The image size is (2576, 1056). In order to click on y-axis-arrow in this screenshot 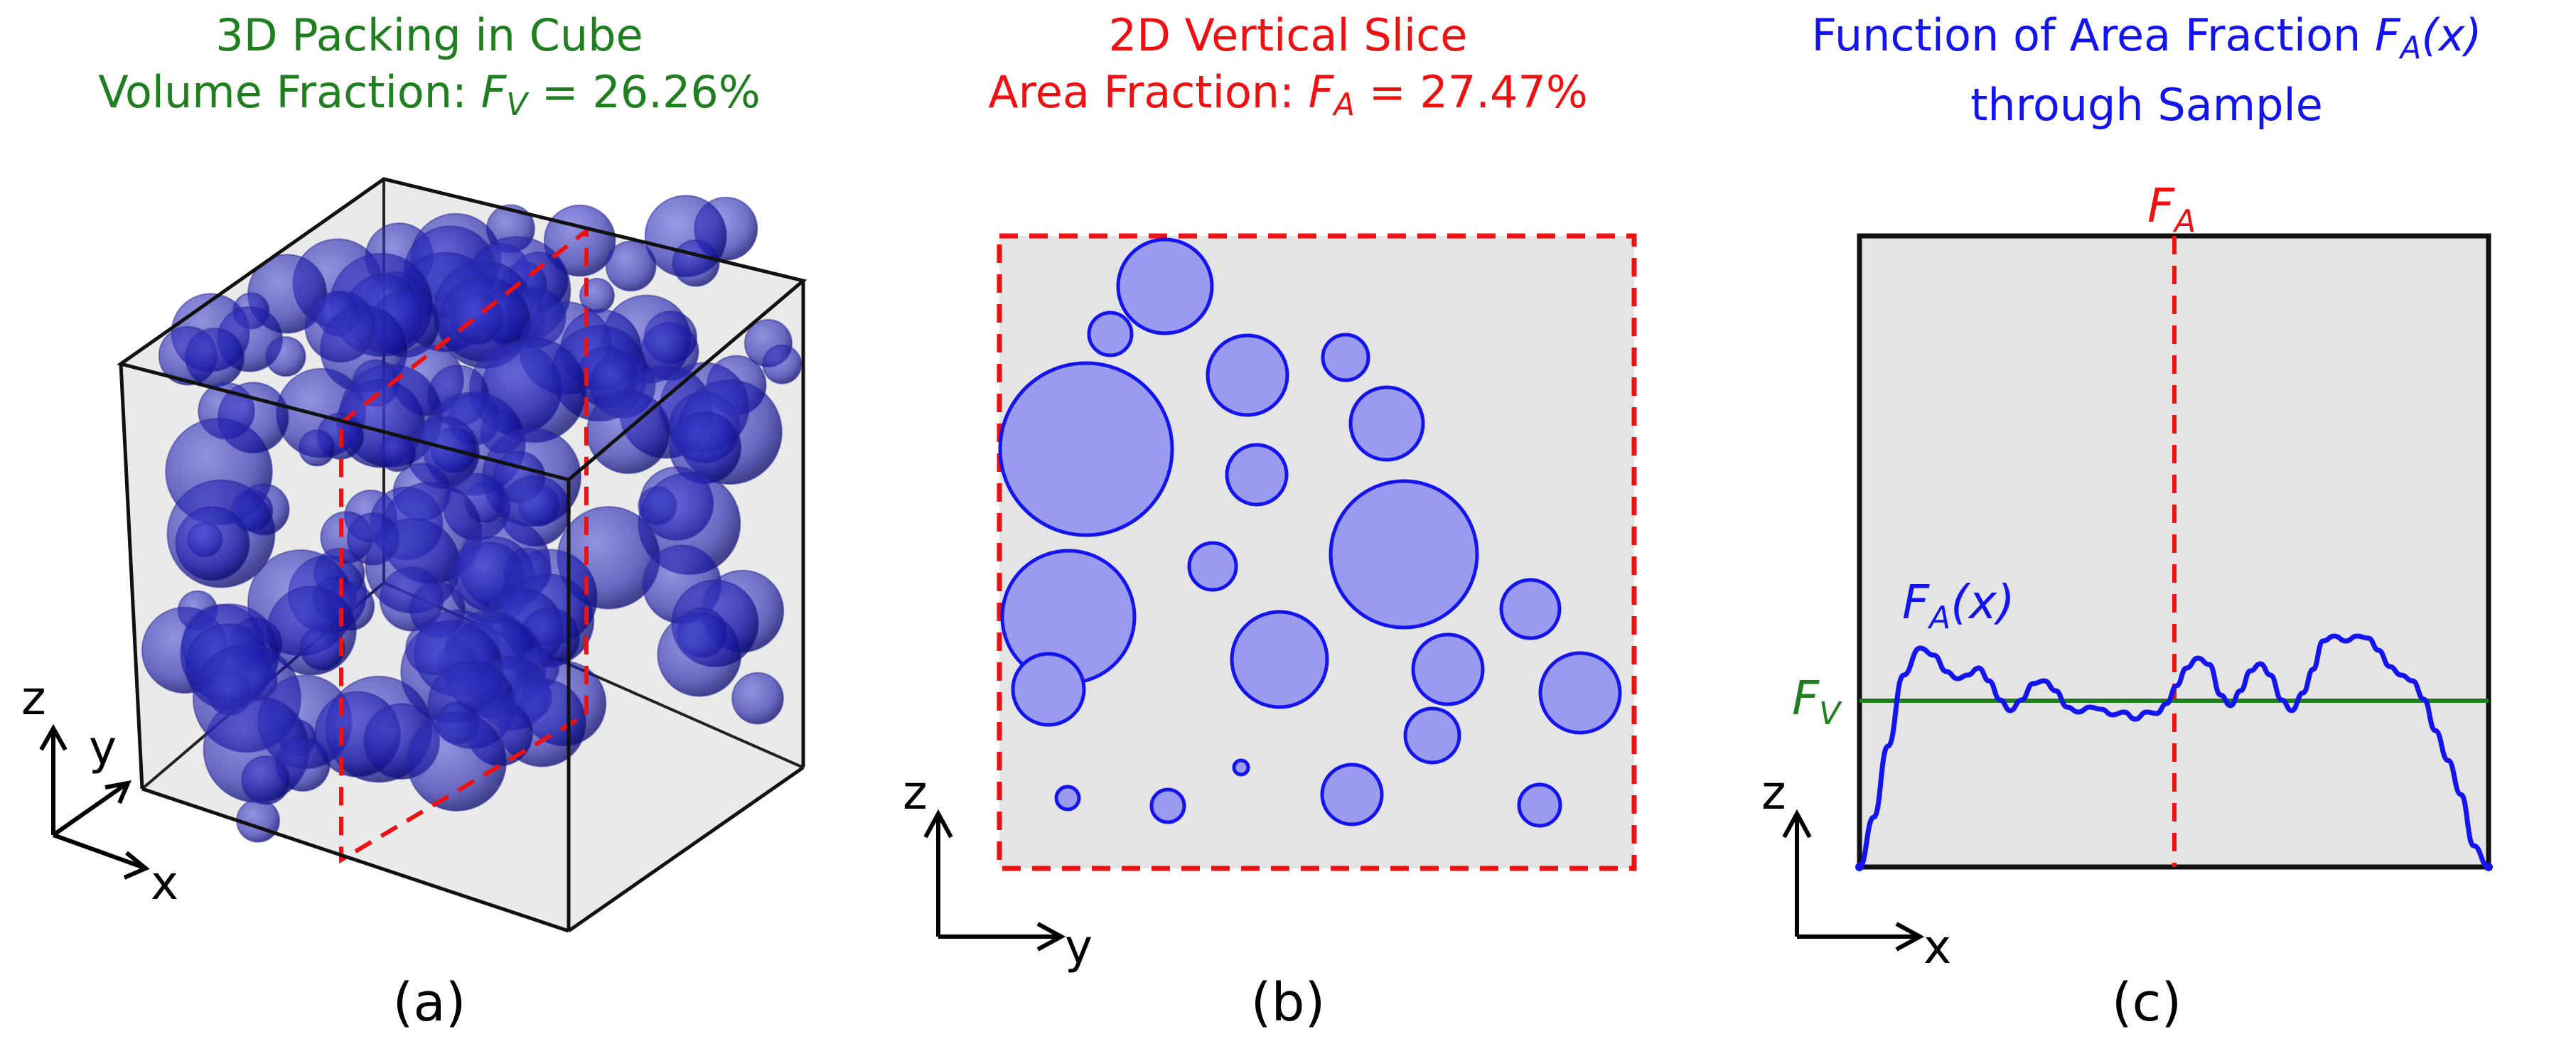, I will do `click(89, 810)`.